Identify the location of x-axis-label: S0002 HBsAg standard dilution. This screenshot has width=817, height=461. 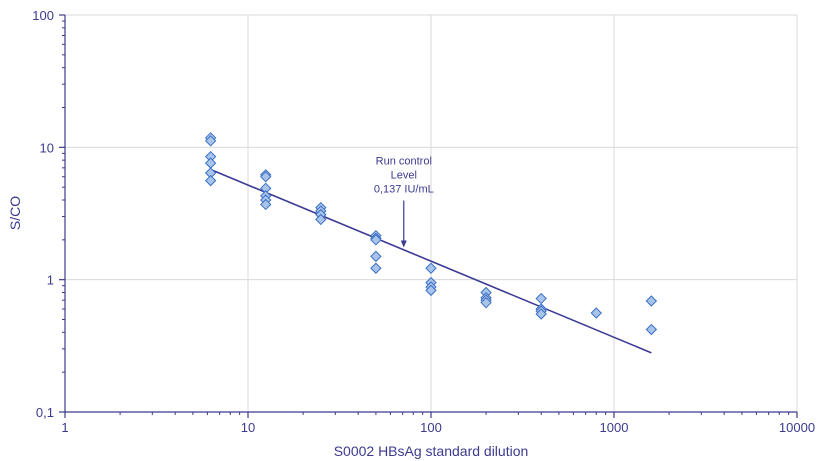
(431, 451).